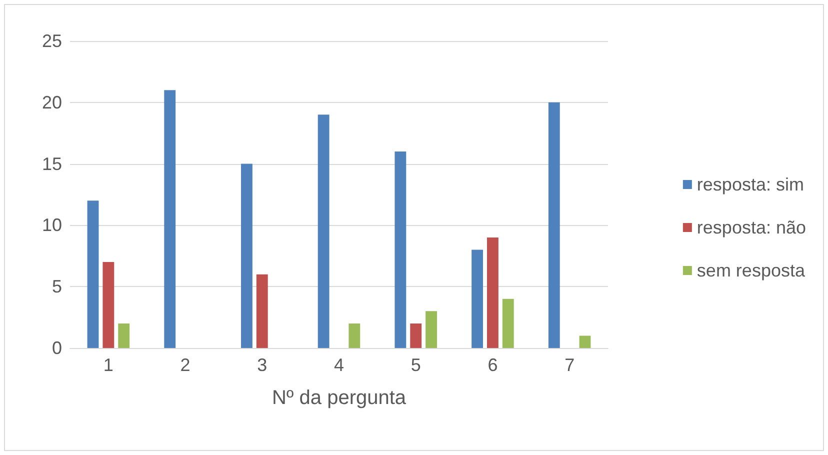 Image resolution: width=828 pixels, height=455 pixels. What do you see at coordinates (52, 164) in the screenshot?
I see `y-tick-label: 15` at bounding box center [52, 164].